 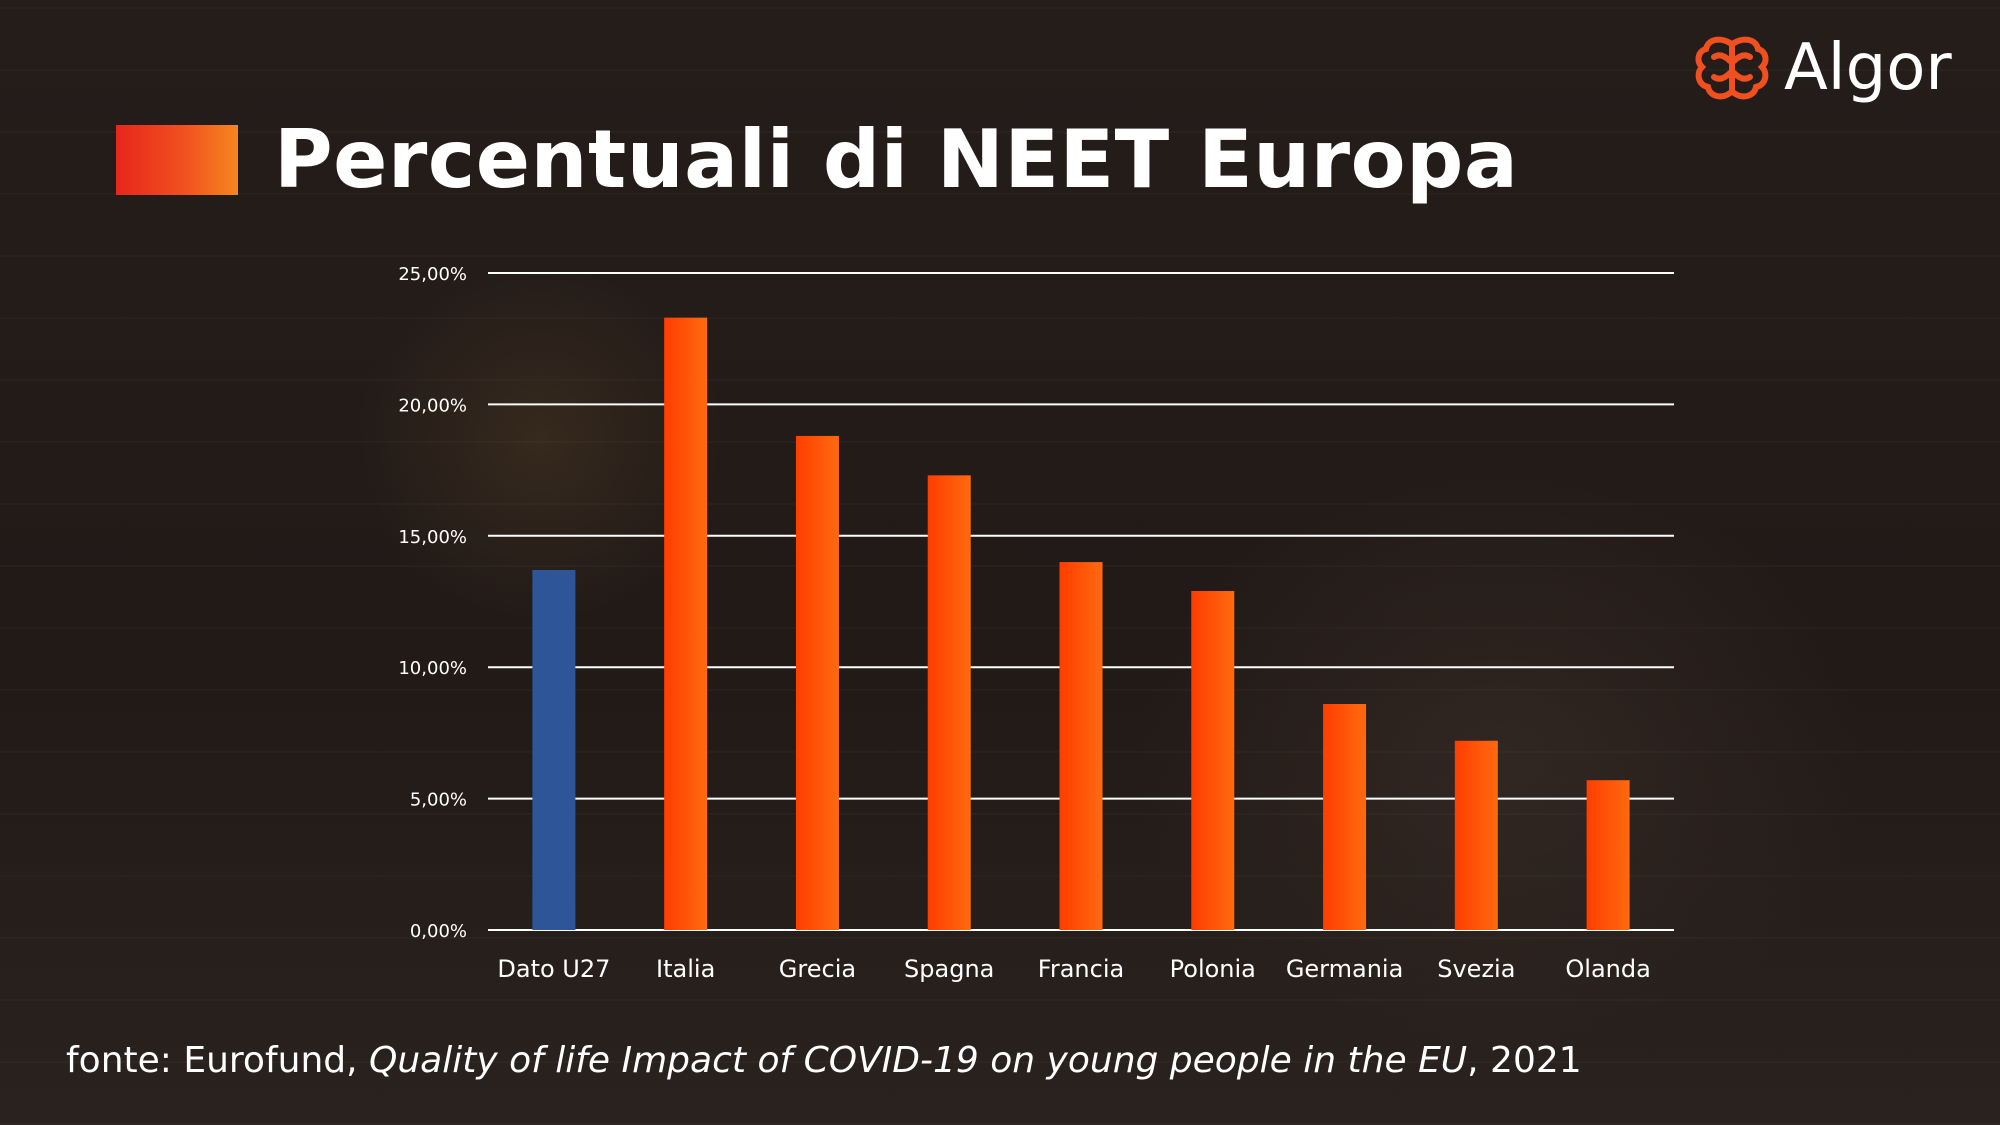 I want to click on x-category-label: Polonia, so click(x=1213, y=969).